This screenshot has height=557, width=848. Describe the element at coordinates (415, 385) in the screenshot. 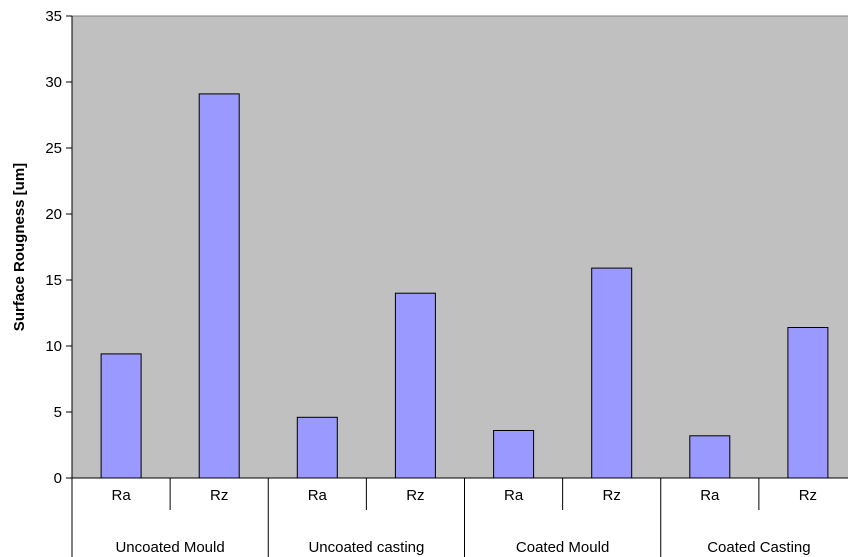

I see `bar-uncoated-casting-rz` at that location.